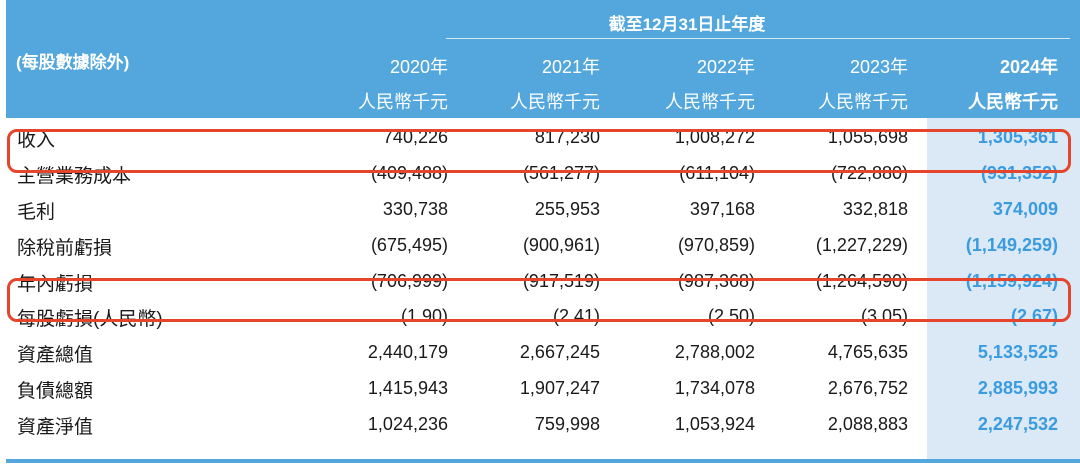  Describe the element at coordinates (415, 208) in the screenshot. I see `cell-2020: 330,738` at that location.